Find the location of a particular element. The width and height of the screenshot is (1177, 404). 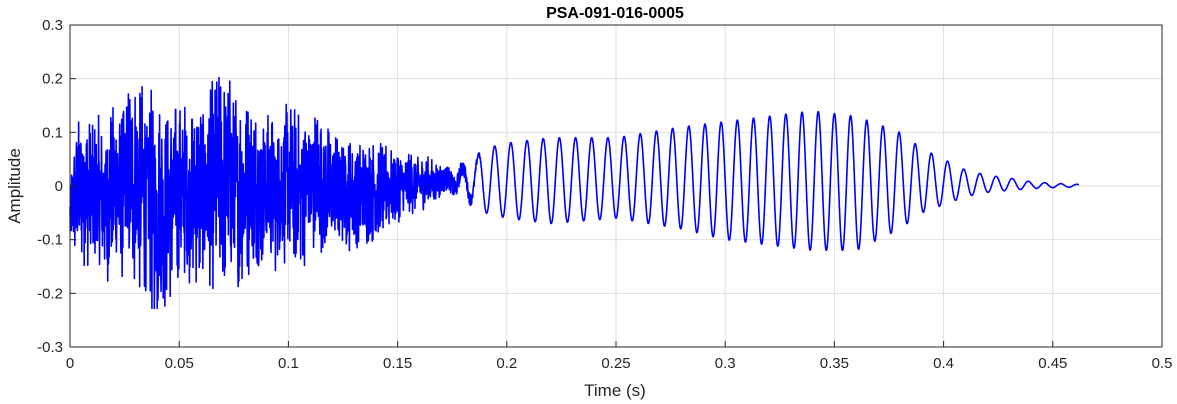

x-tick-label: 0.4 is located at coordinates (943, 363).